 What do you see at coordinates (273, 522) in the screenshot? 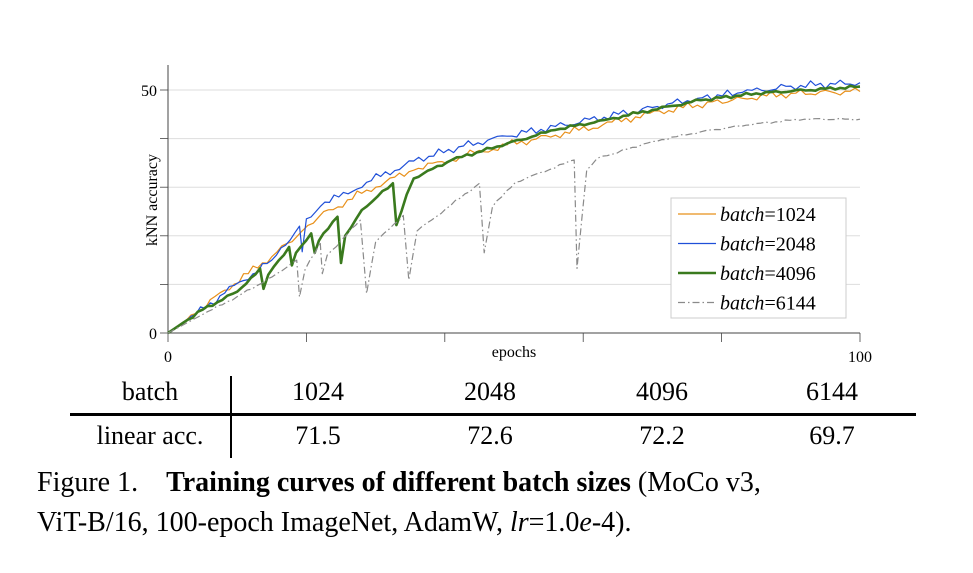
I see `caption-text: ViT-B/16, 100-epoch ImageNet, AdamW,` at bounding box center [273, 522].